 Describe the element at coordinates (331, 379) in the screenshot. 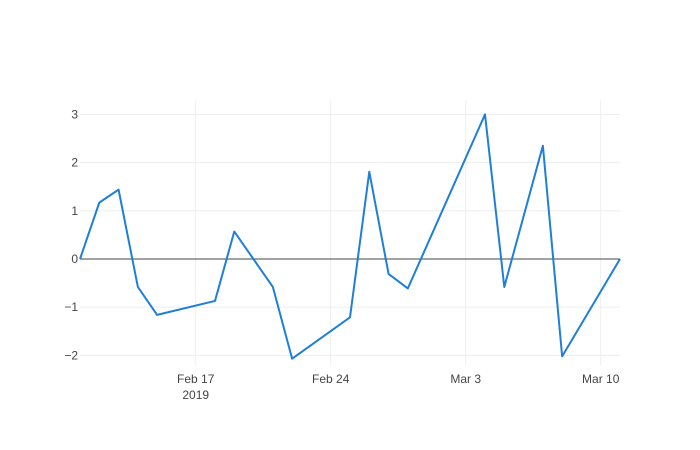

I see `x-tick-label: Feb 24` at that location.